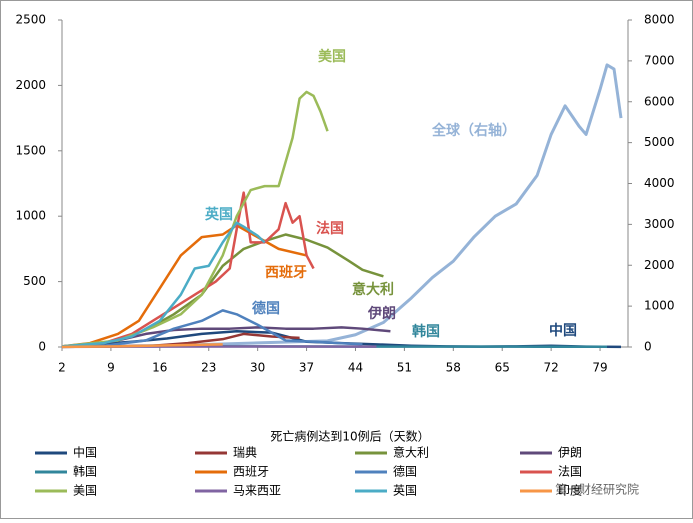  I want to click on legend-label: 美国, so click(85, 491).